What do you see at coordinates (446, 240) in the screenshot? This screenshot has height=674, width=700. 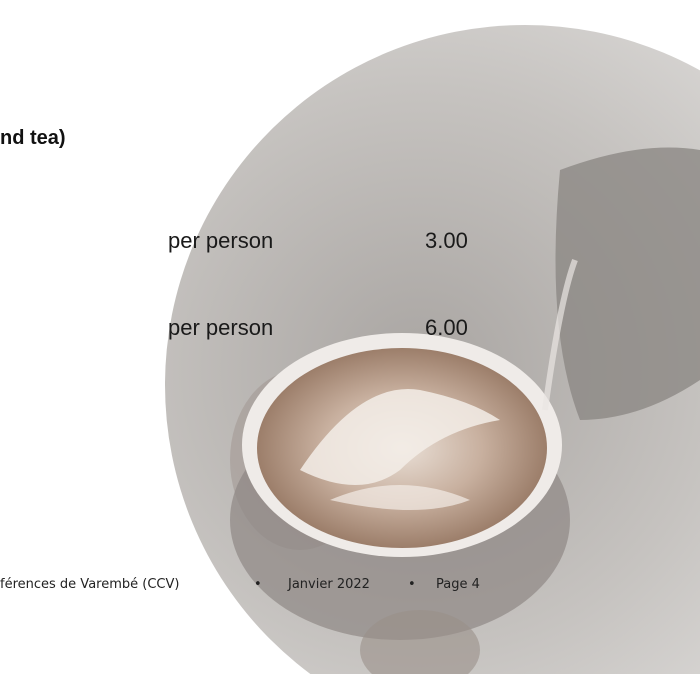 I see `price: 3.00` at bounding box center [446, 240].